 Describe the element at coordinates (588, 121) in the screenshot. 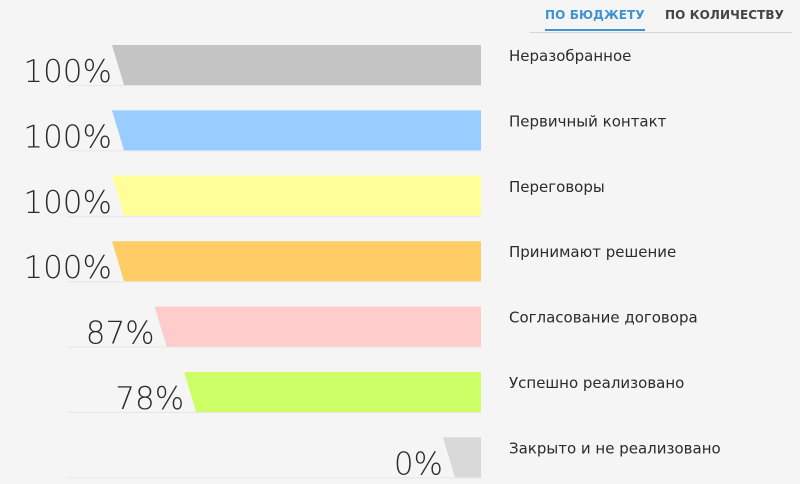

I see `stage-label: Первичный контакт` at that location.